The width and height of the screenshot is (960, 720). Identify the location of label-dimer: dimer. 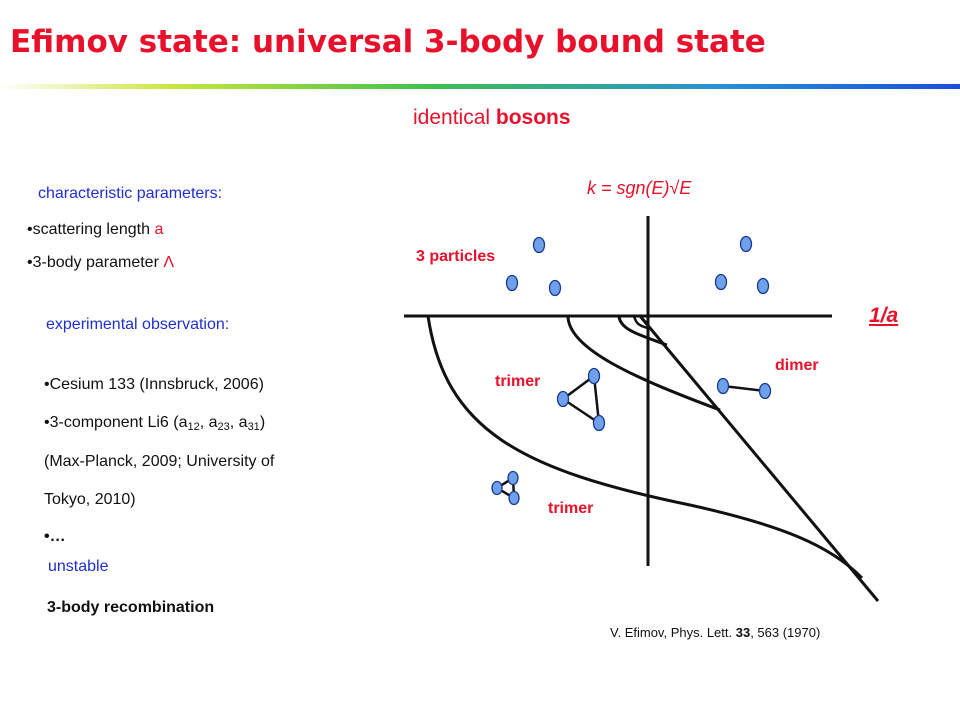
(797, 365).